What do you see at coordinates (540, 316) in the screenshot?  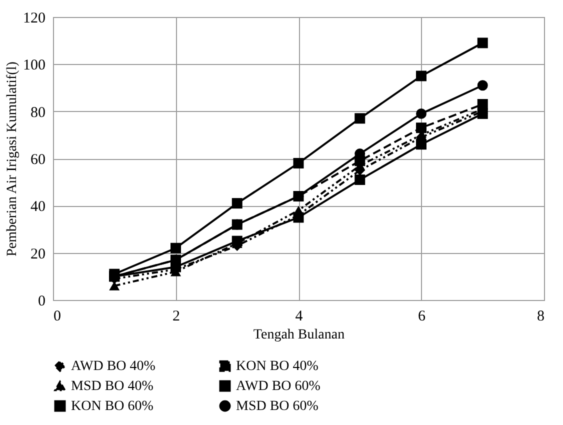 I see `x-tick-label: 8` at bounding box center [540, 316].